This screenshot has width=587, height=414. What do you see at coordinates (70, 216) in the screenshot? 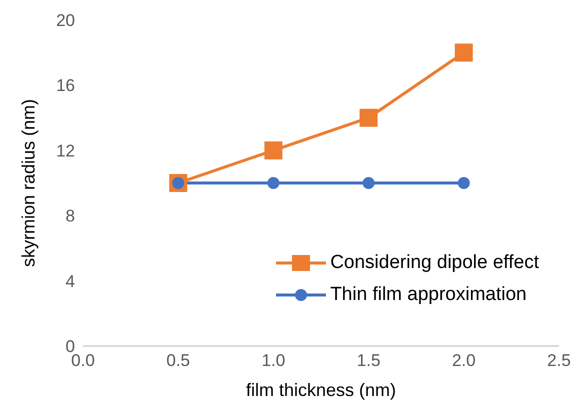
I see `y-tick-label: 8` at bounding box center [70, 216].